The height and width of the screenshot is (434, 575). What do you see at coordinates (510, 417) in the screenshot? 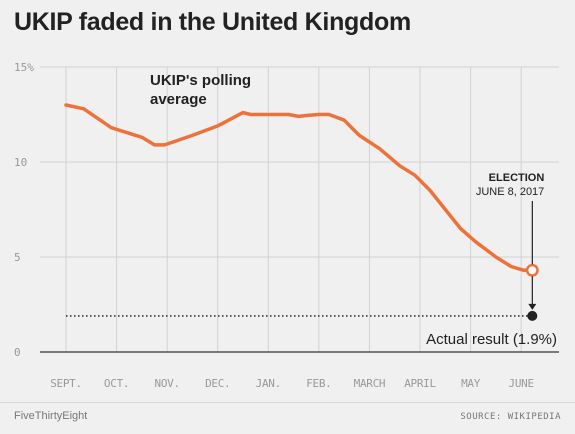
I see `footer-source: SOURCE: WIKIPEDIA` at bounding box center [510, 417].